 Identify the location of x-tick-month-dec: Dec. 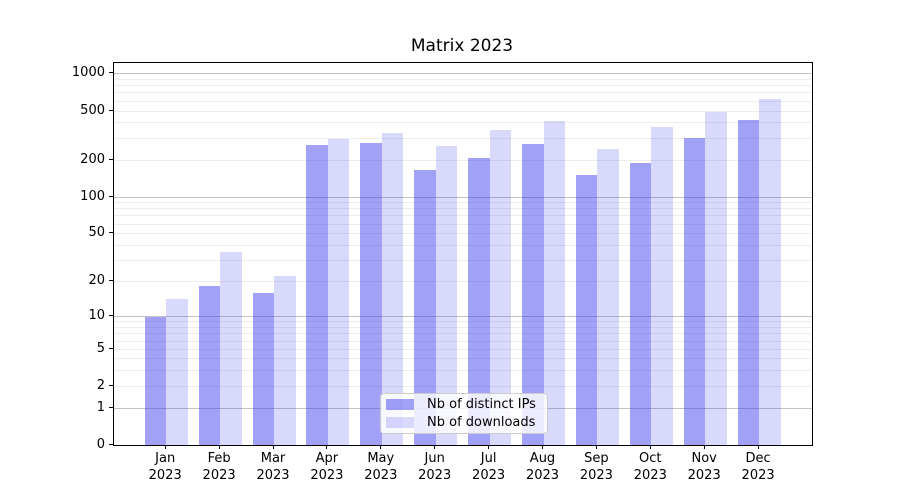
(758, 458).